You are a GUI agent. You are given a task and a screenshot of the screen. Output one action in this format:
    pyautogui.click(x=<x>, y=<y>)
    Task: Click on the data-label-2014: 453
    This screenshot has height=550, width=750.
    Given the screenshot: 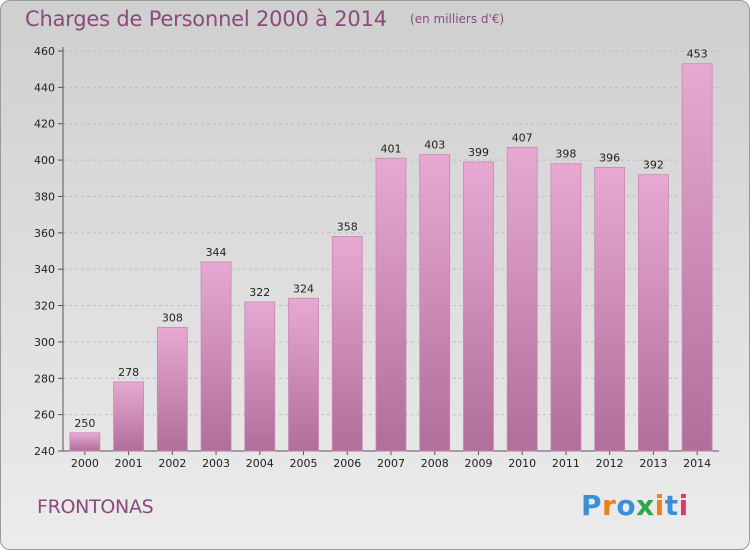 What is the action you would take?
    pyautogui.click(x=697, y=54)
    